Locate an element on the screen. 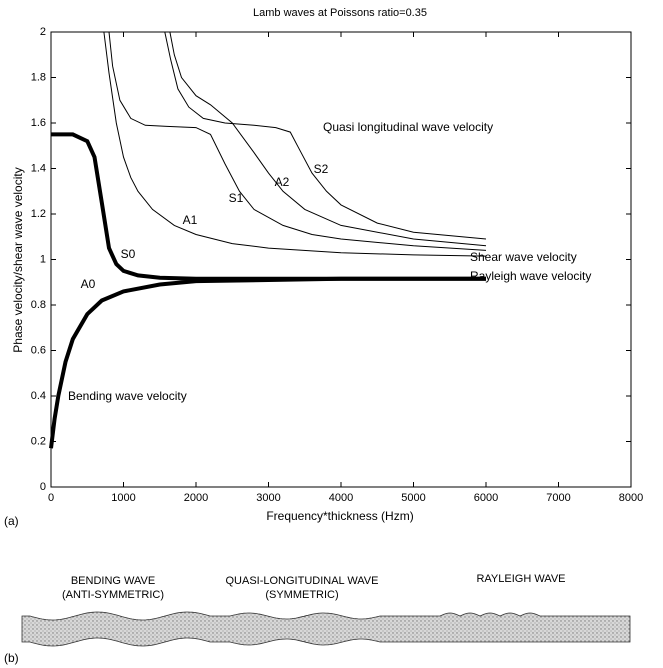  annotation: Rayleigh wave velocity is located at coordinates (530, 276).